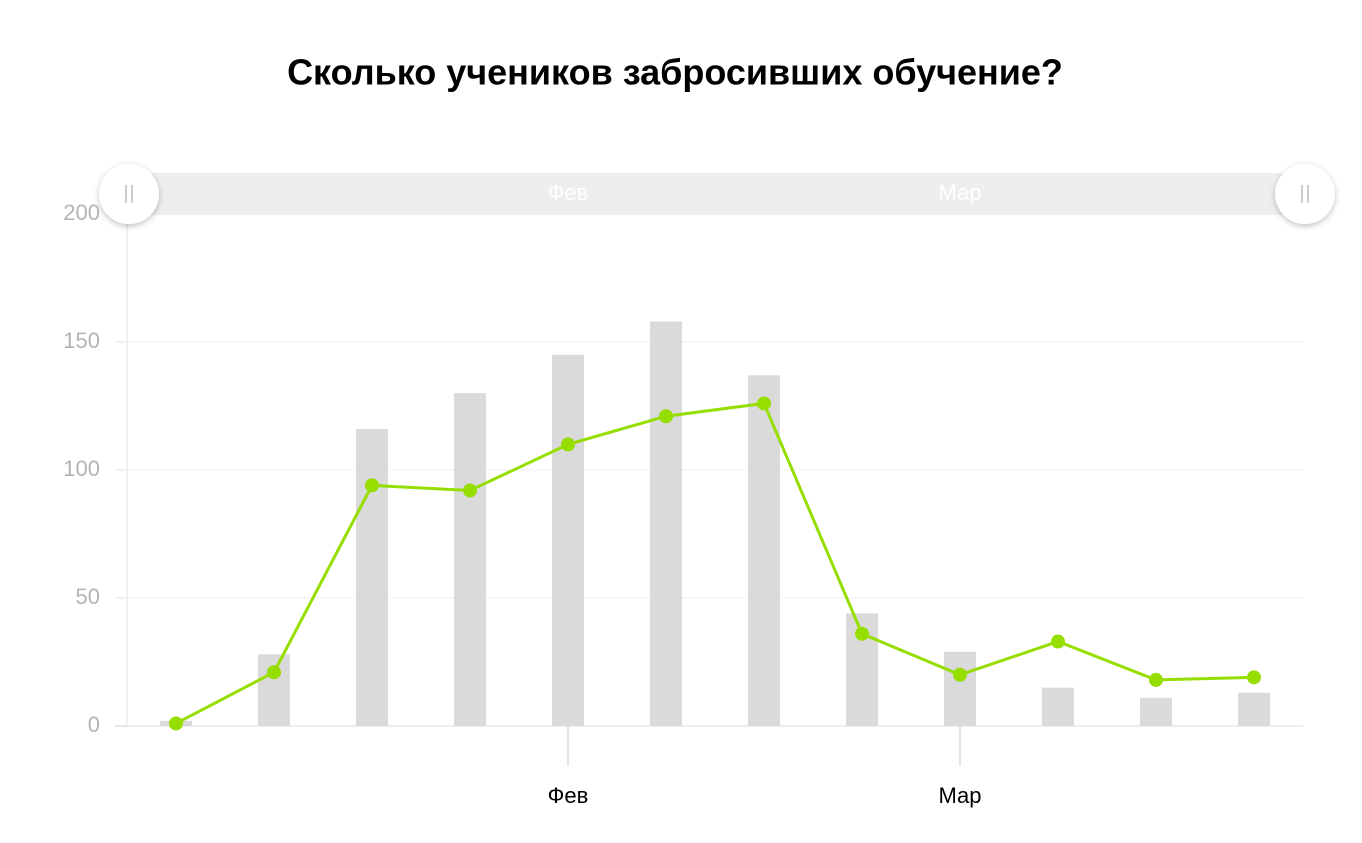 This screenshot has width=1362, height=843. I want to click on y-tick-label: 50, so click(88, 596).